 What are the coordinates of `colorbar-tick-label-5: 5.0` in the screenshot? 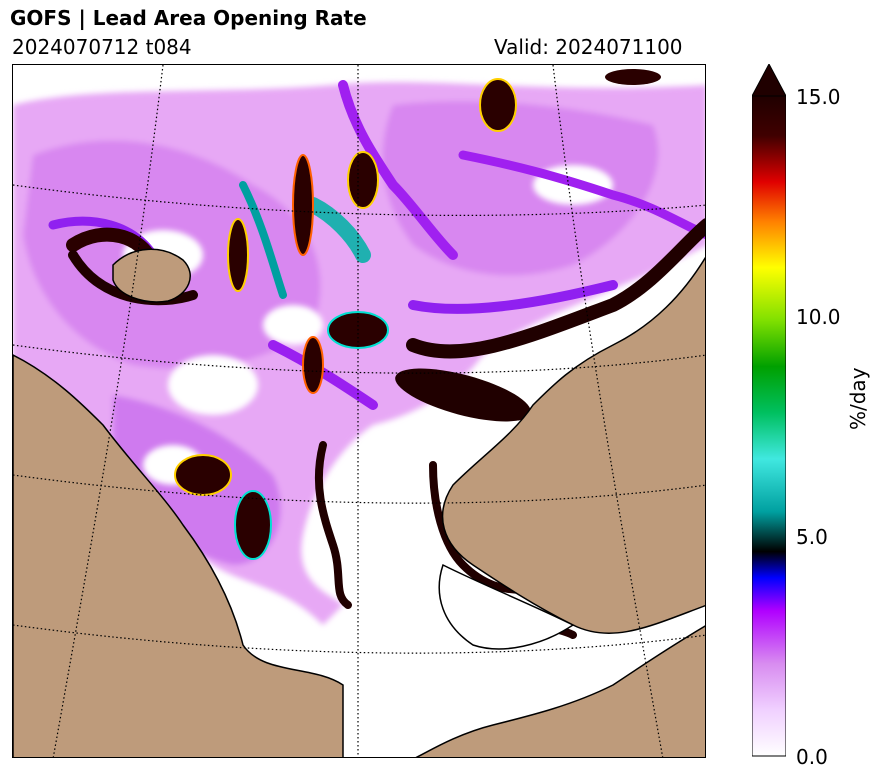 It's located at (812, 537).